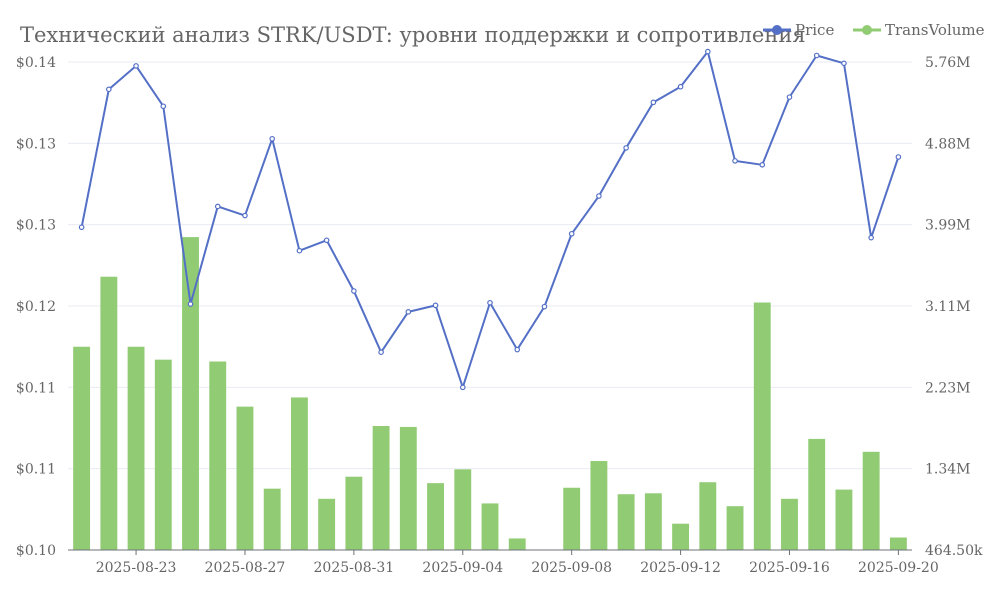 Image resolution: width=1000 pixels, height=600 pixels. Describe the element at coordinates (789, 568) in the screenshot. I see `x-tick-label: 2025-09-16` at that location.